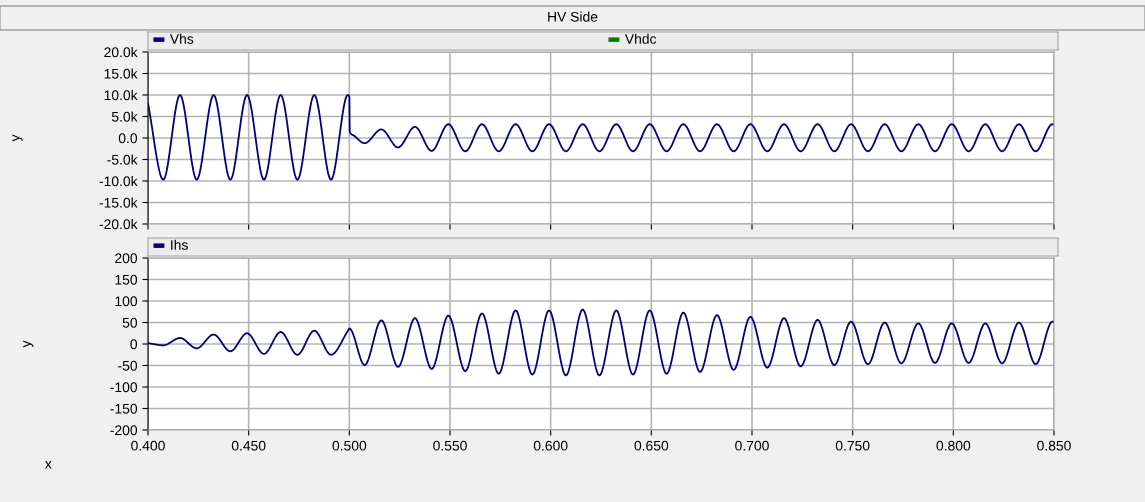  Describe the element at coordinates (953, 445) in the screenshot. I see `x-tick-label: 0.800` at that location.